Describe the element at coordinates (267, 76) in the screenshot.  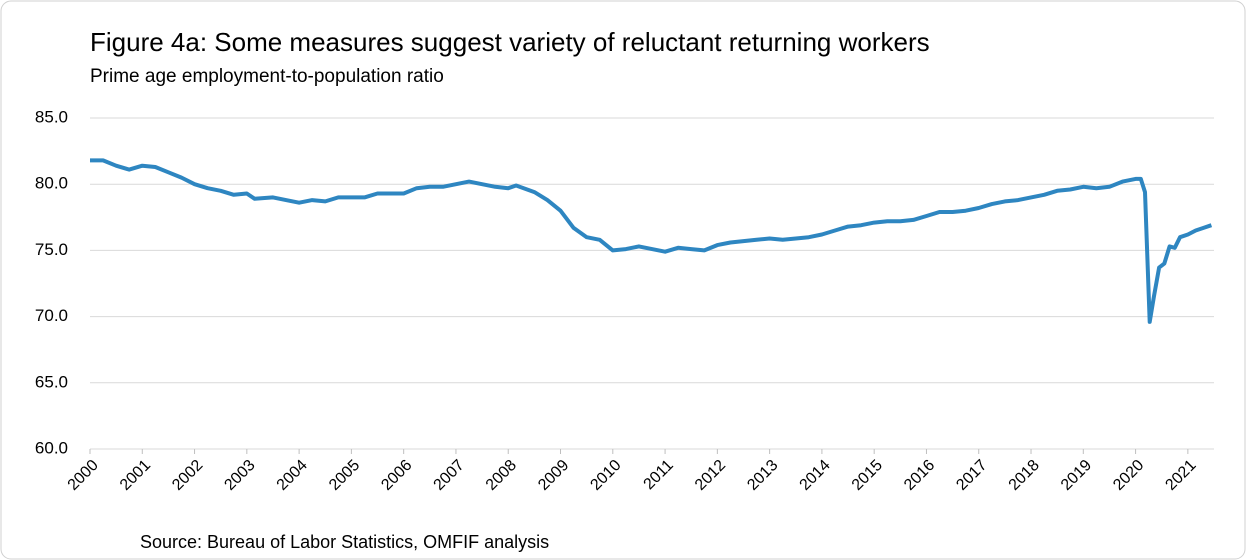
I see `chart-subtitle: Prime age employment-to-population ratio` at that location.